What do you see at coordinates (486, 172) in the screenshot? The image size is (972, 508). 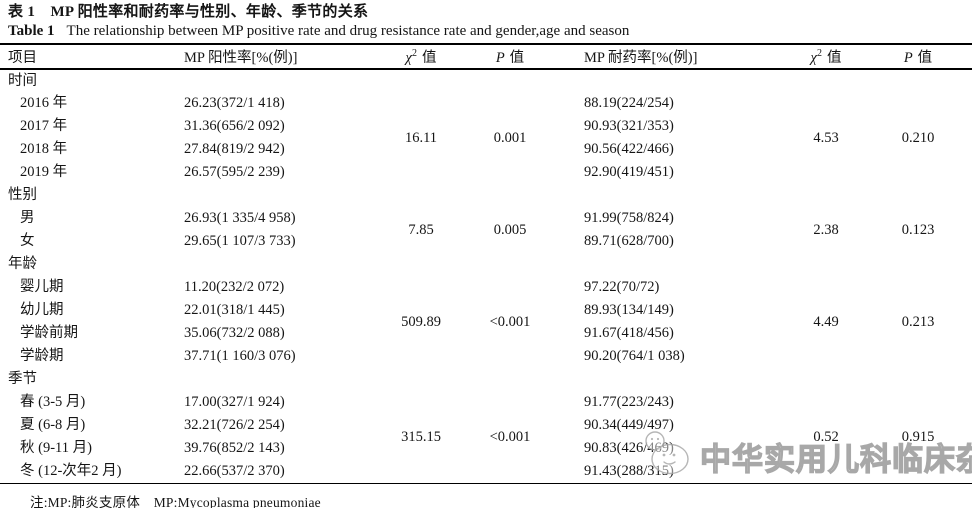 I see `table-row: 2019 年 26.57(595/2 239) 92.90(419/451)` at bounding box center [486, 172].